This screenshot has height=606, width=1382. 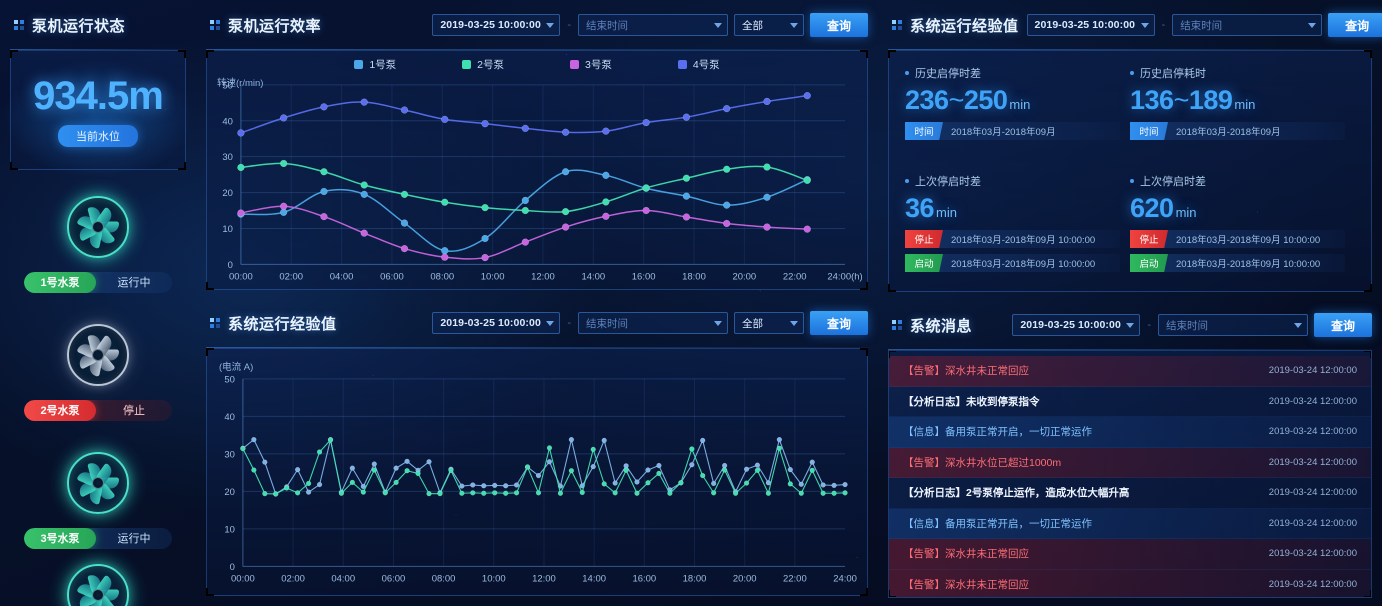 I want to click on svg-text: 30, so click(x=229, y=454).